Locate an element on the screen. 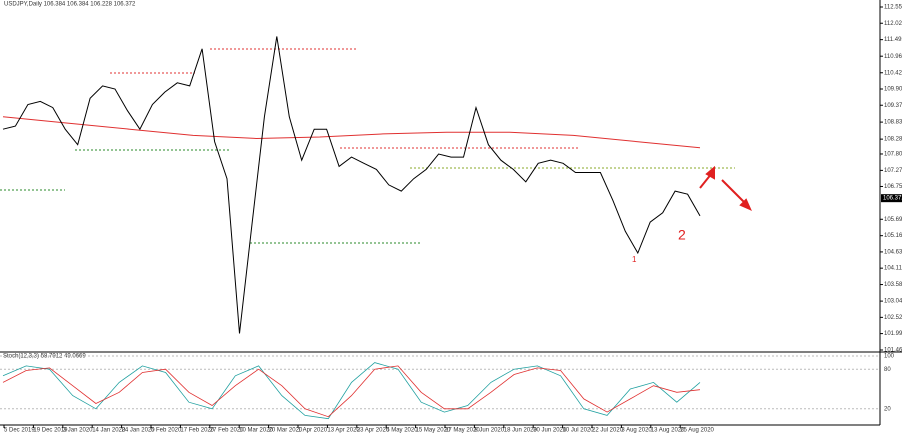 The height and width of the screenshot is (434, 902). date-label: 25 Aug 2020 is located at coordinates (697, 431).